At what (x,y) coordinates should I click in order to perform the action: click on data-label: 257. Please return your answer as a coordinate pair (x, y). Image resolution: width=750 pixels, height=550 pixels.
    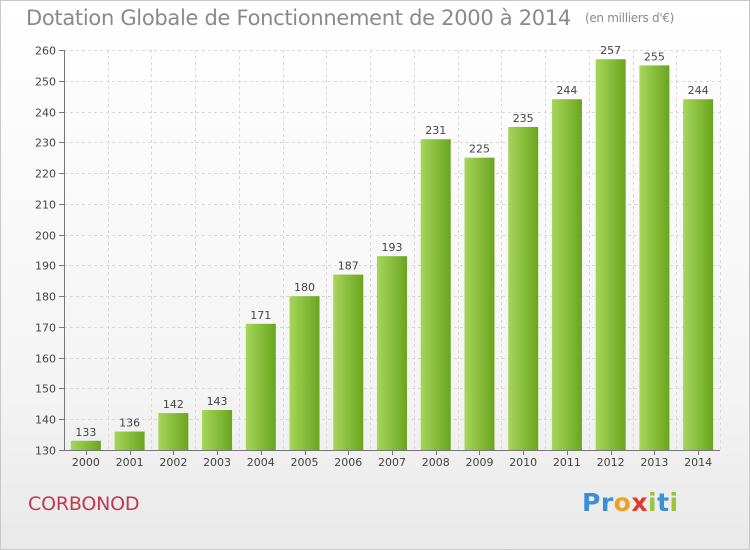
    Looking at the image, I should click on (610, 50).